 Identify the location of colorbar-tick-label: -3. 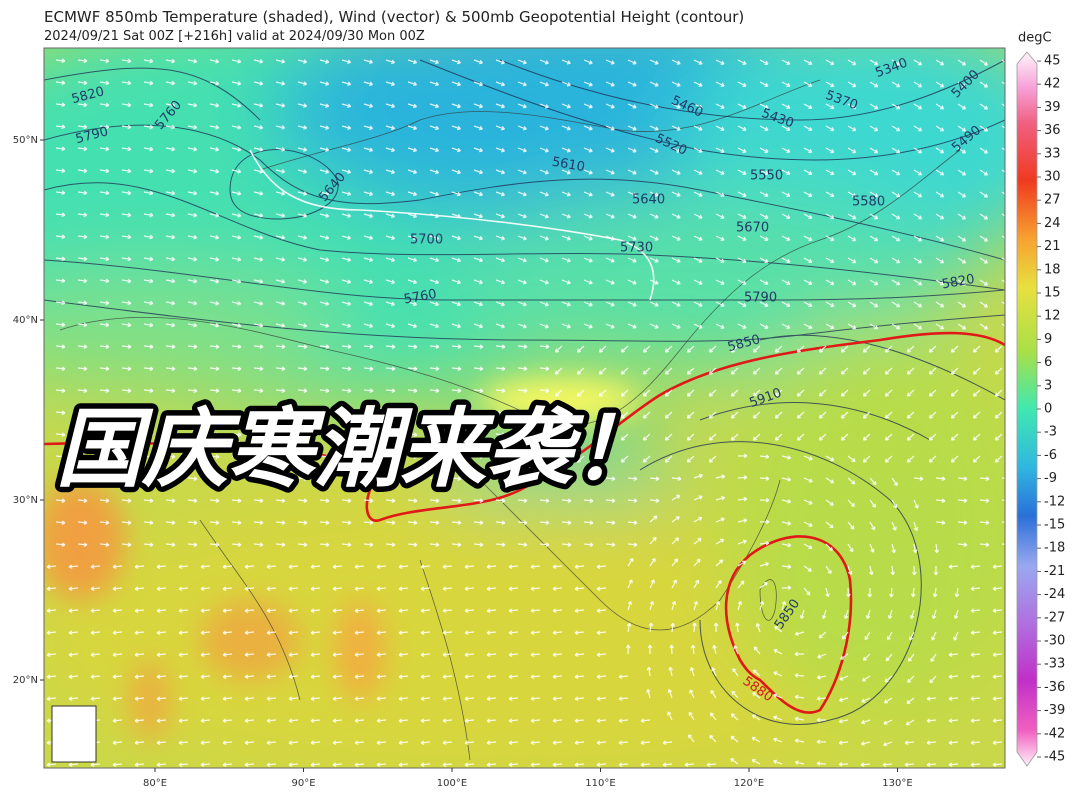
(1050, 432).